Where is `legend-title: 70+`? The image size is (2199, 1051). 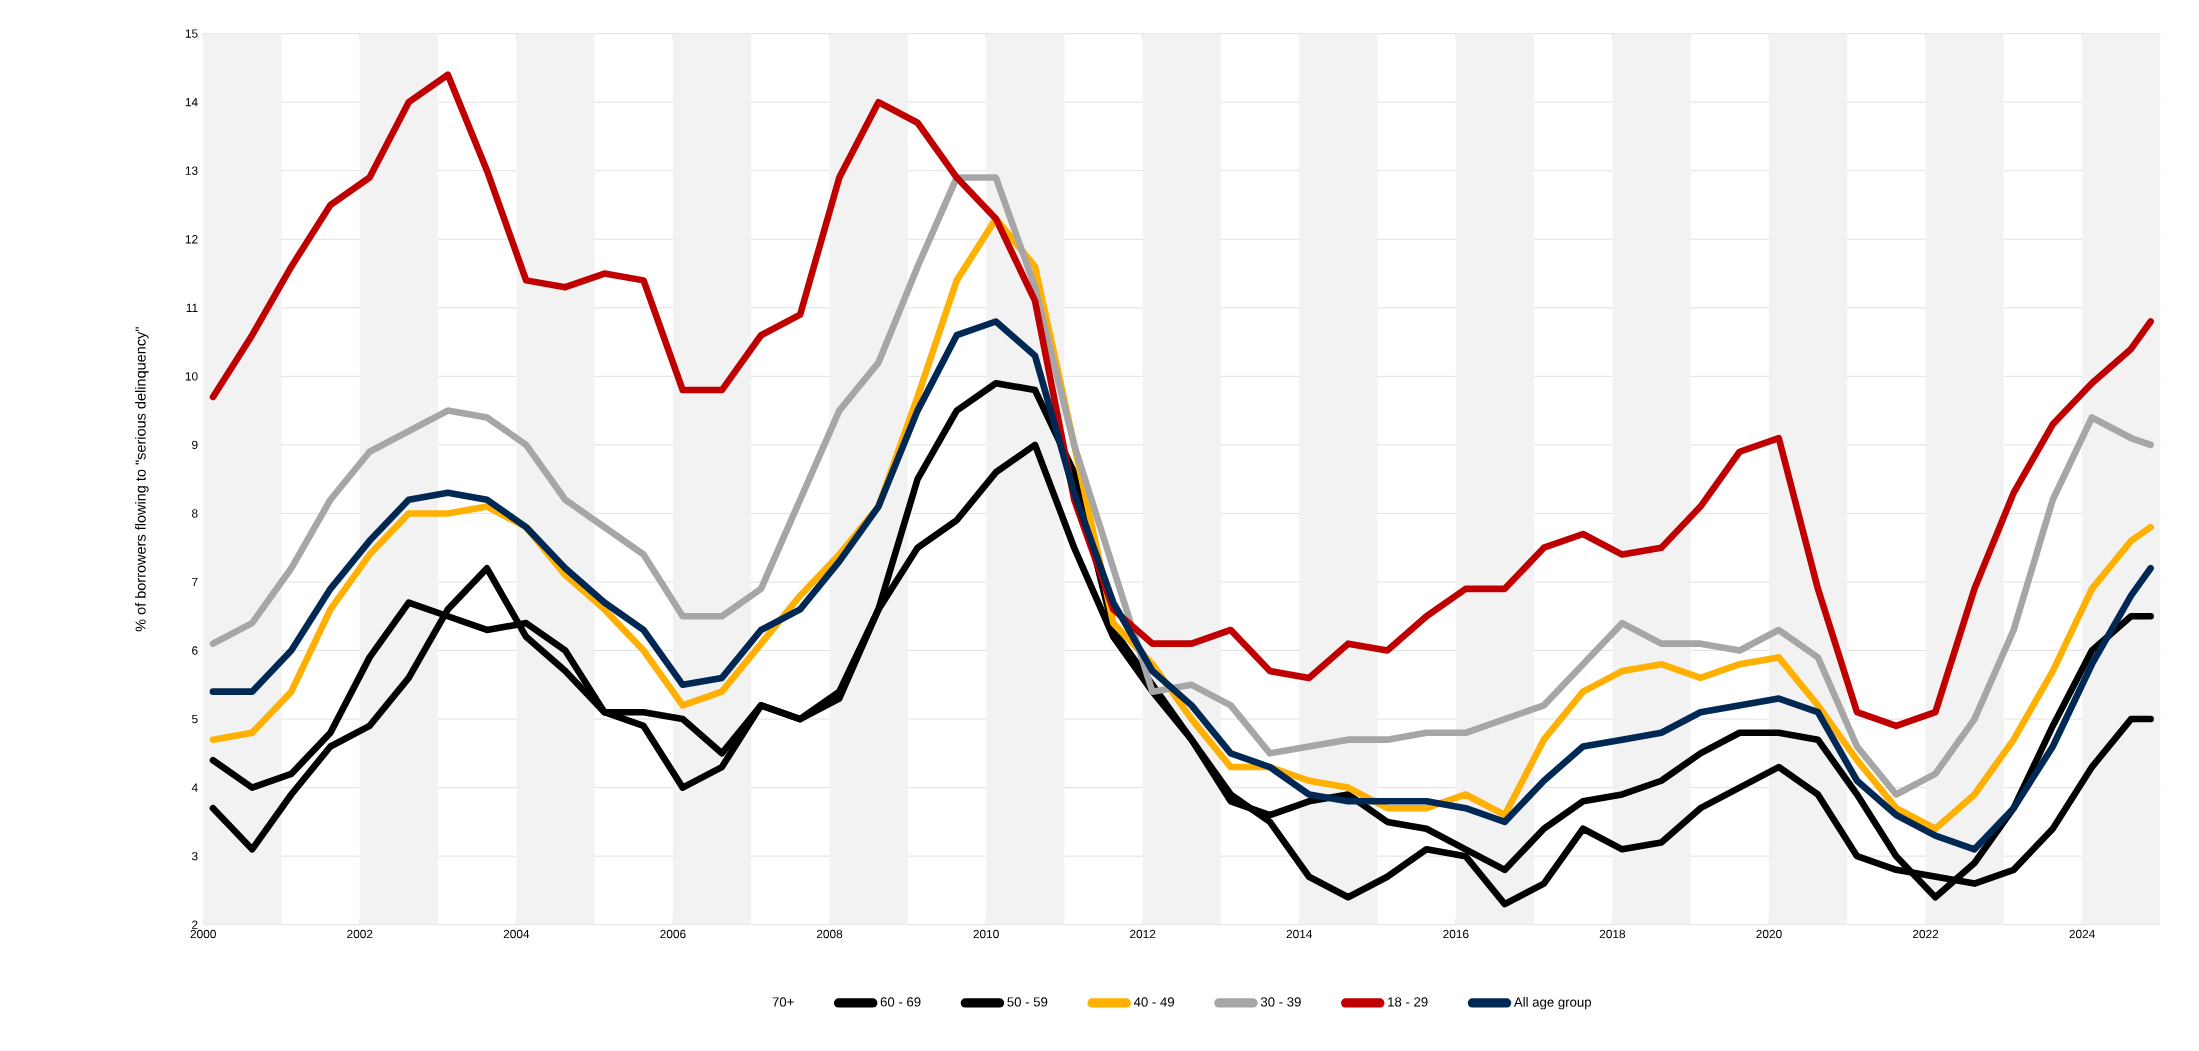
legend-title: 70+ is located at coordinates (783, 1002).